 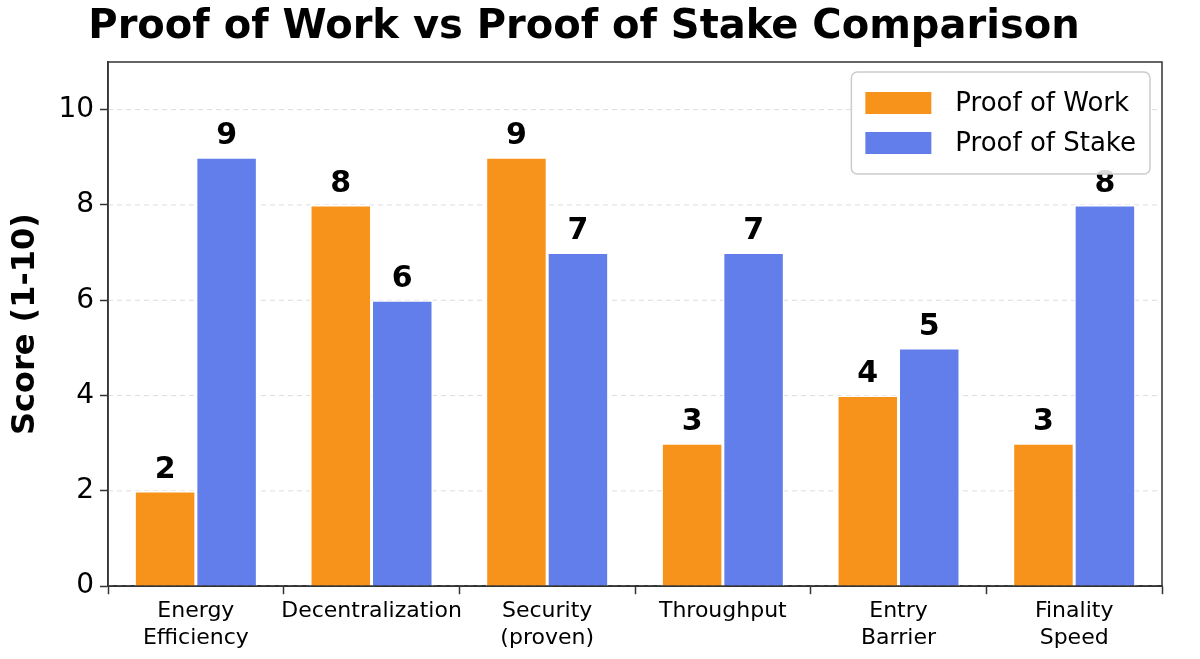 What do you see at coordinates (85, 298) in the screenshot?
I see `y-tick-label: 6` at bounding box center [85, 298].